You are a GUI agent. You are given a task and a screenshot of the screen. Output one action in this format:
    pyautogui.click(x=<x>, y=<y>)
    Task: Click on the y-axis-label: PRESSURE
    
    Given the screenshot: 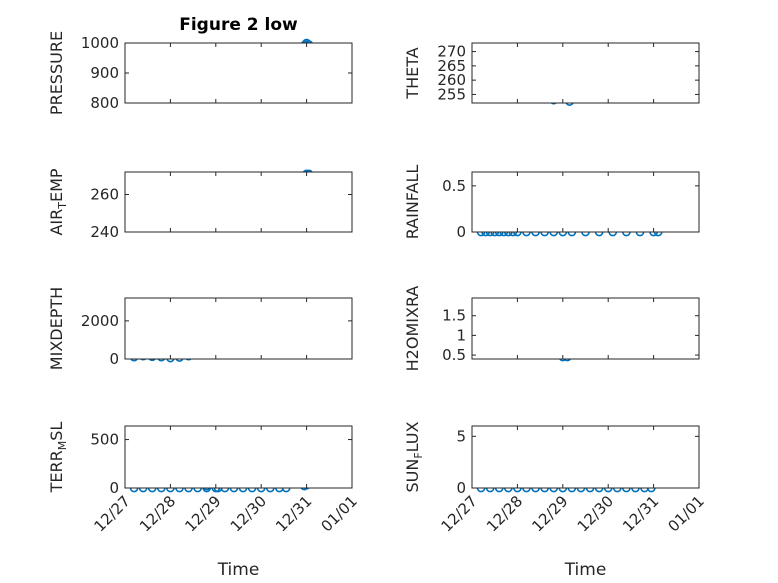 What is the action you would take?
    pyautogui.click(x=56, y=73)
    